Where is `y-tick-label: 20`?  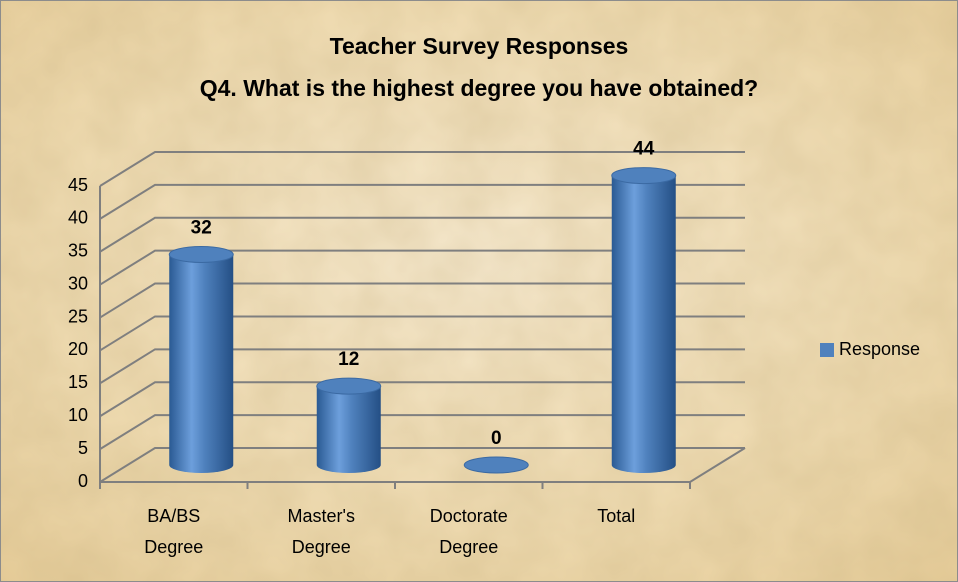 y-tick-label: 20 is located at coordinates (78, 349).